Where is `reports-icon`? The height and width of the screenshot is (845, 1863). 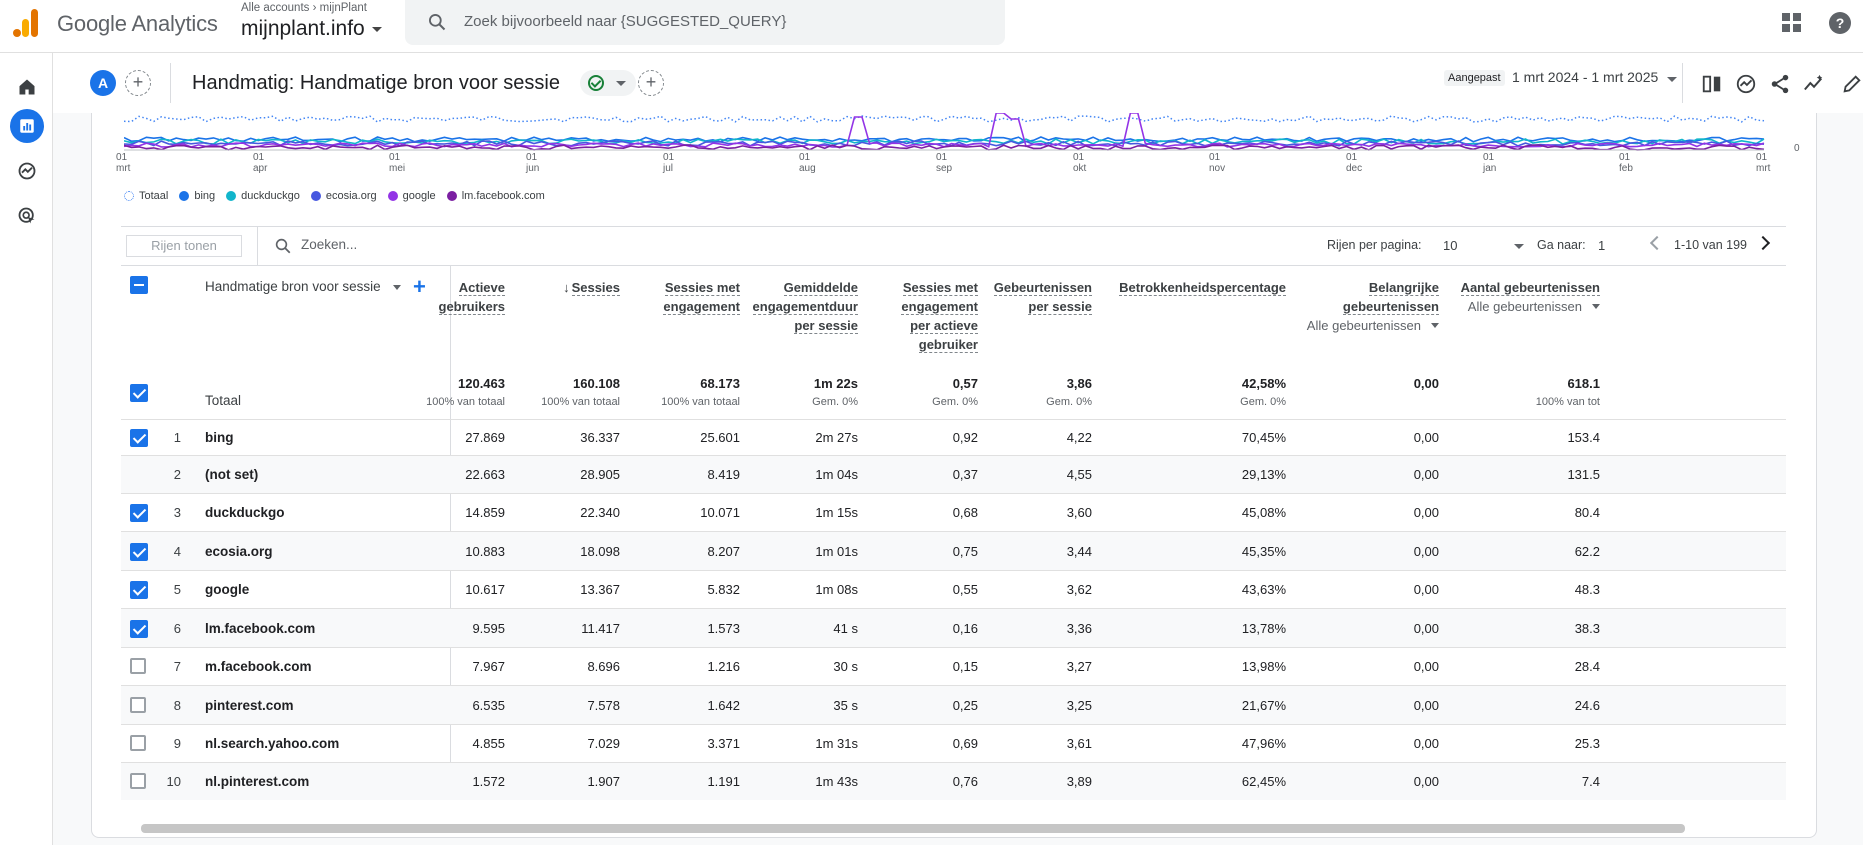 reports-icon is located at coordinates (27, 126).